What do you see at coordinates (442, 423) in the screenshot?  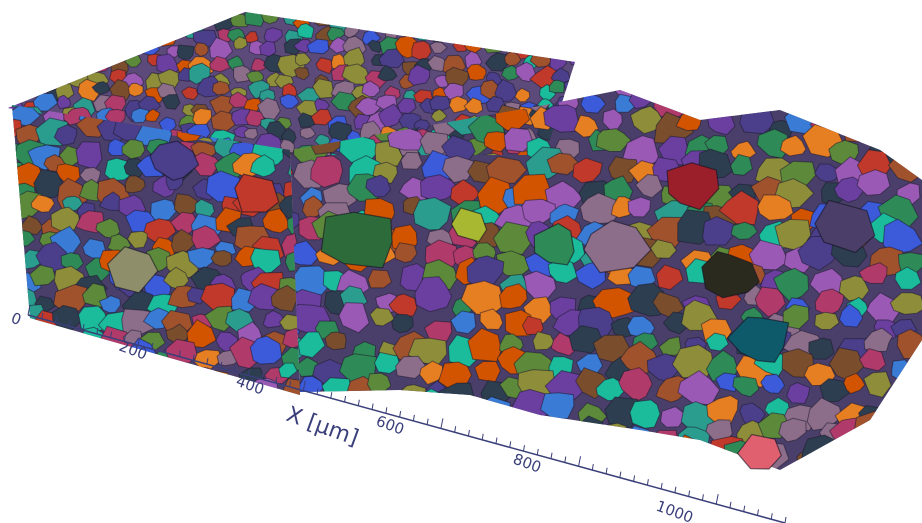 I see `major-tick` at bounding box center [442, 423].